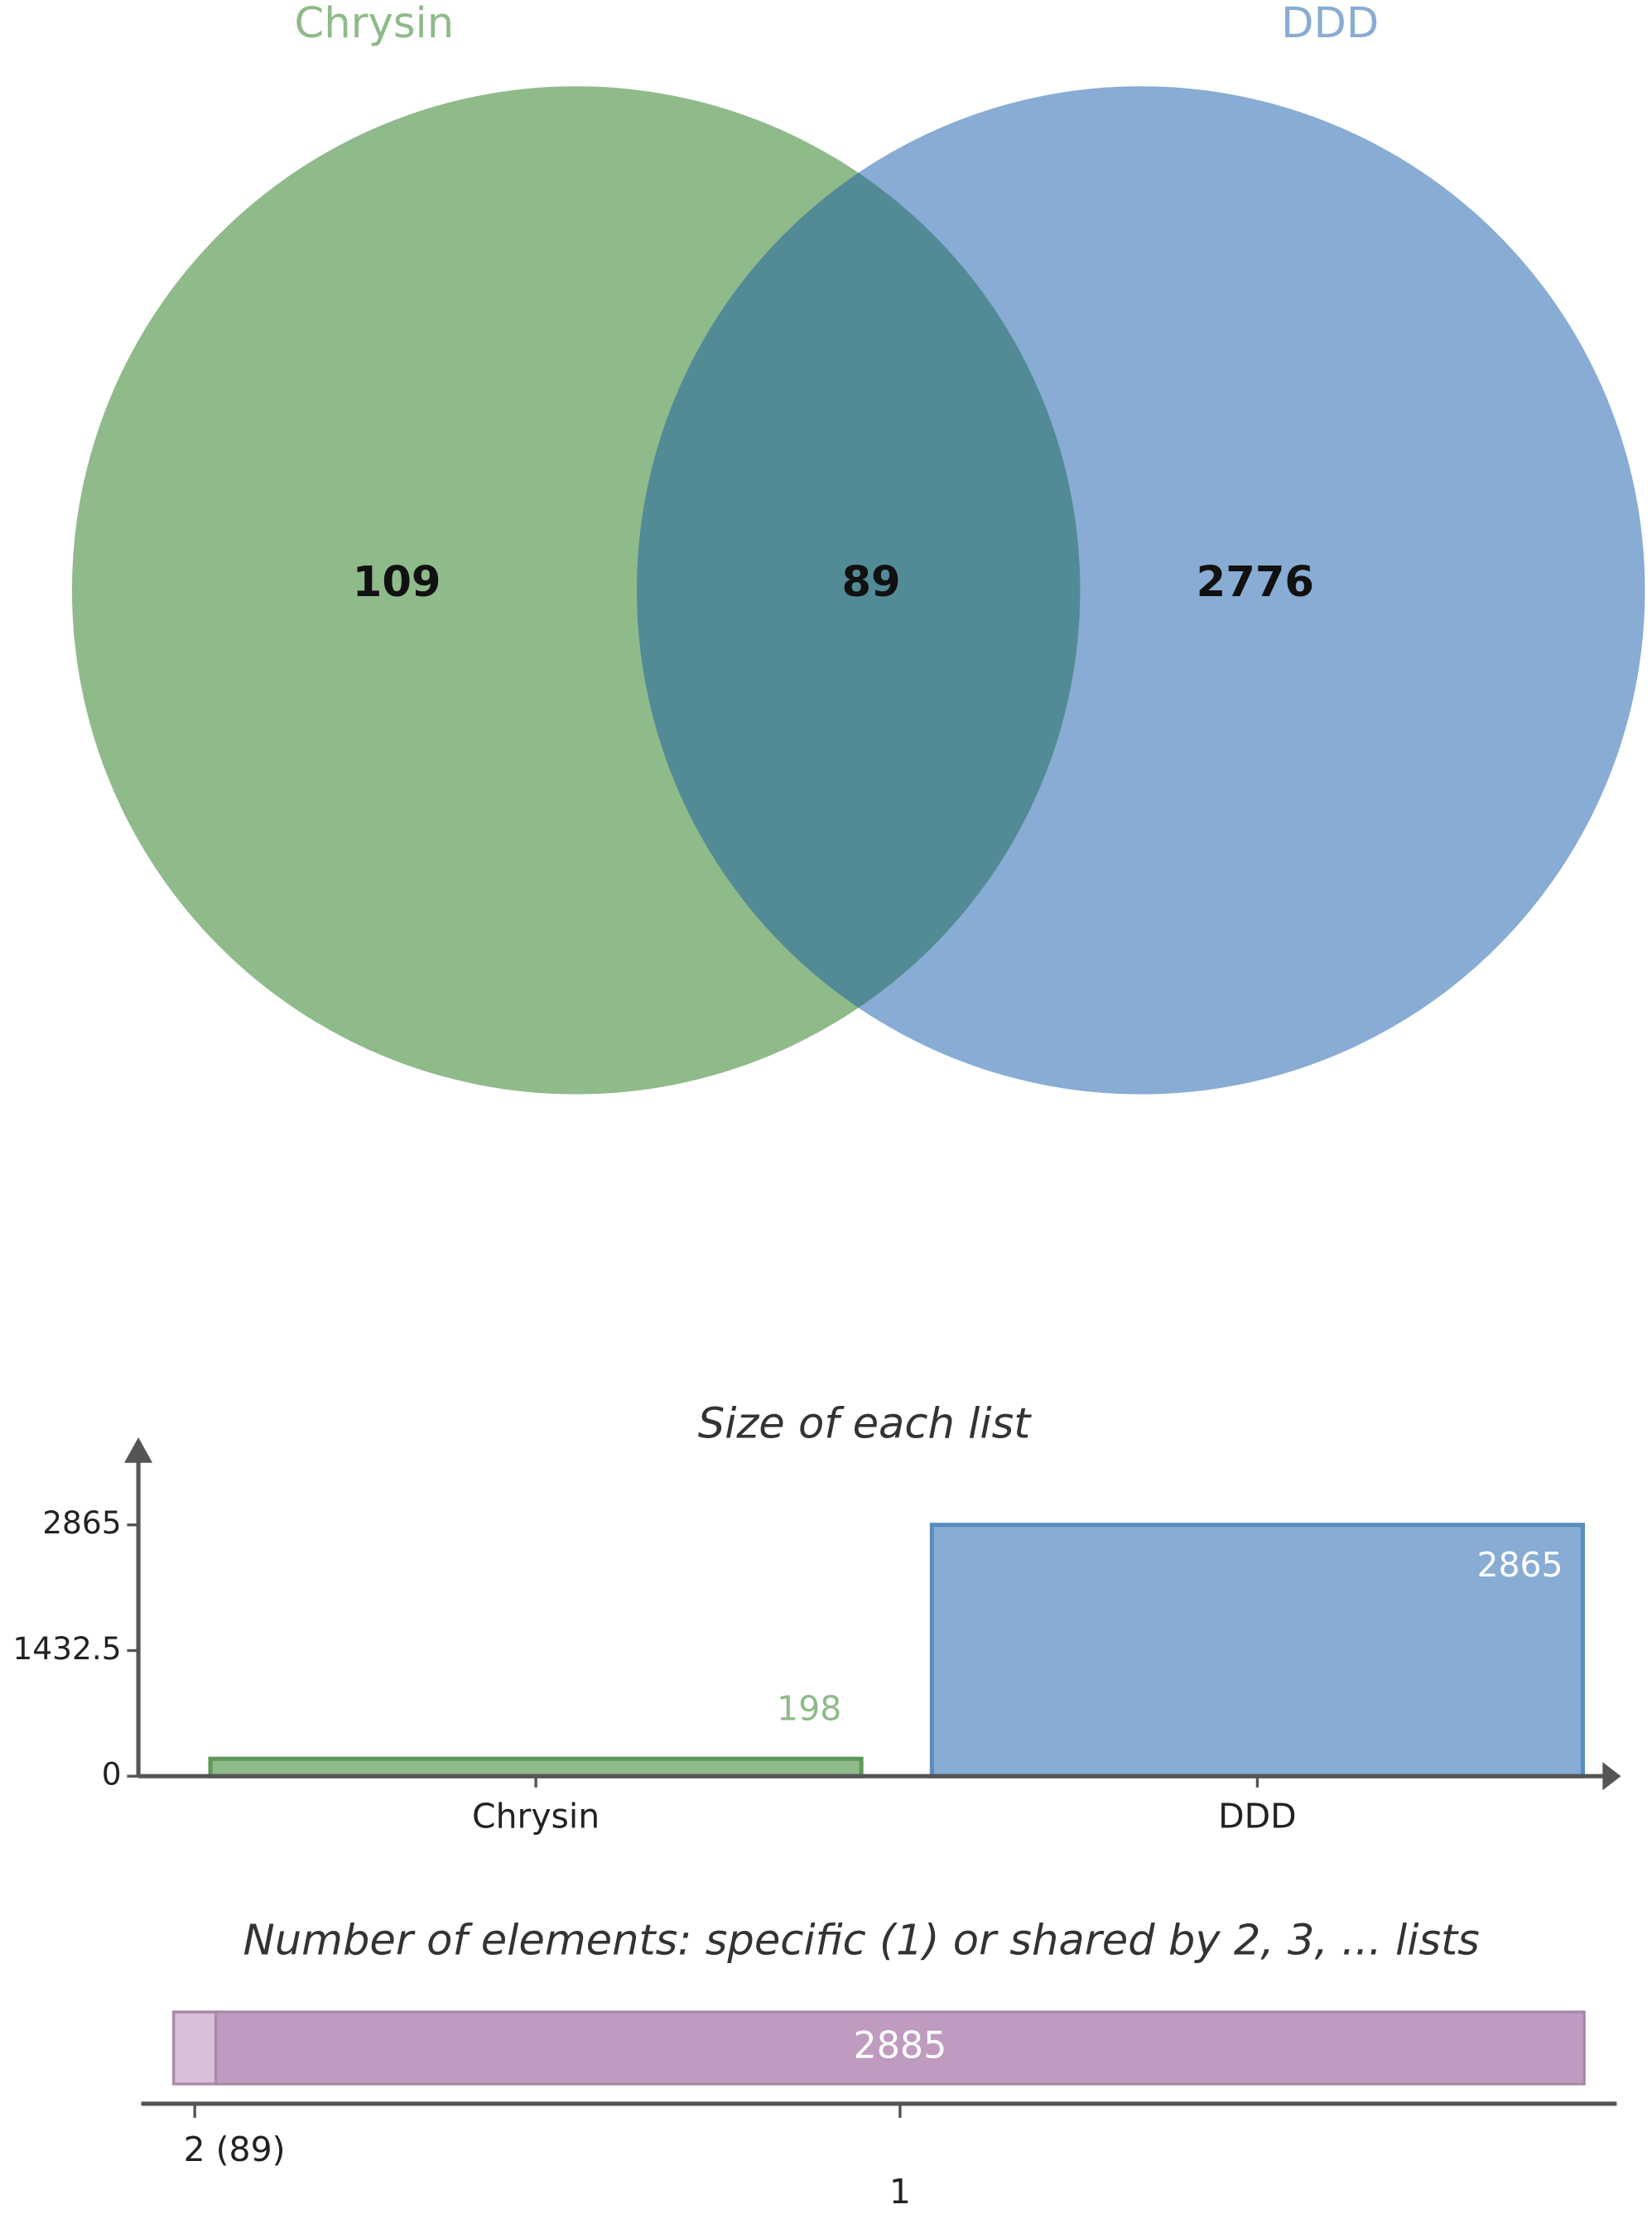 This screenshot has width=1652, height=2214. Describe the element at coordinates (870, 583) in the screenshot. I see `region-count: 89` at that location.